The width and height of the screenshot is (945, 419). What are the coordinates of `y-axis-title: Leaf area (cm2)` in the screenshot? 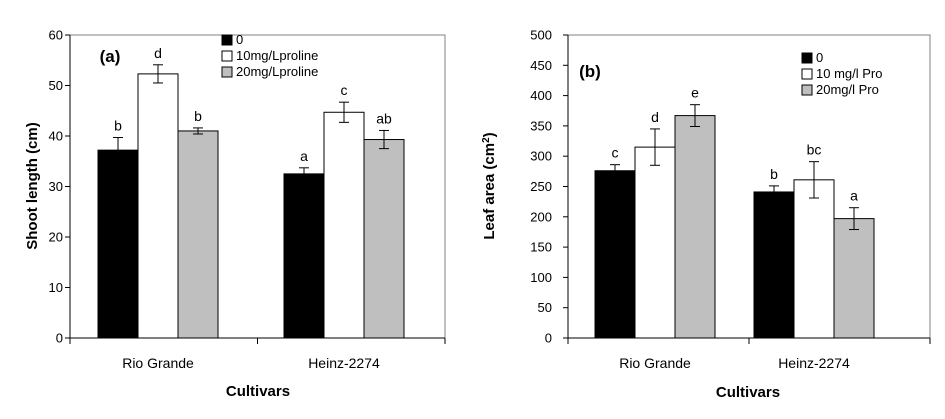 It's located at (490, 185).